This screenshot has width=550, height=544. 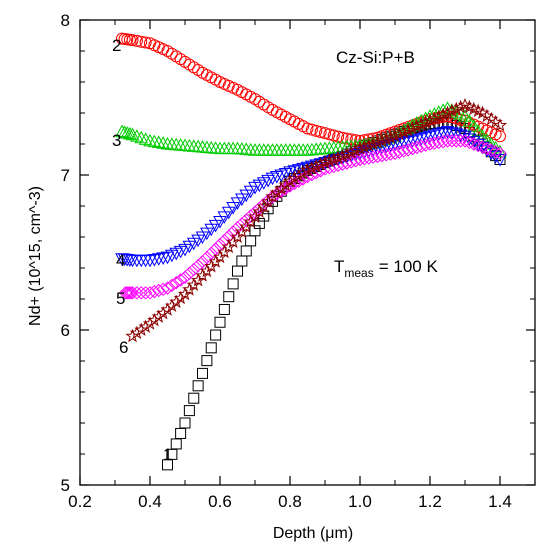 What do you see at coordinates (120, 298) in the screenshot?
I see `curve-label-5: 5` at bounding box center [120, 298].